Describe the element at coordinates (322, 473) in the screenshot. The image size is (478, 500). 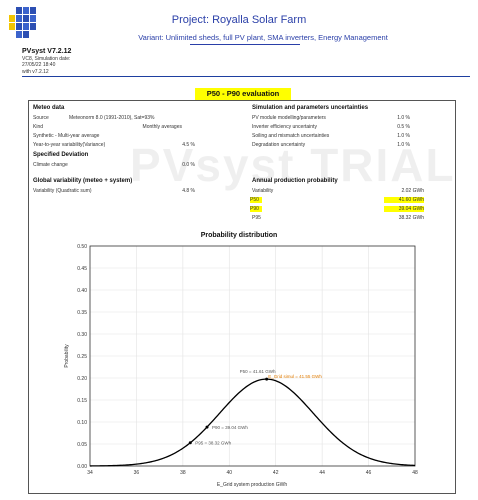
I see `x-tick-label: 44` at that location.